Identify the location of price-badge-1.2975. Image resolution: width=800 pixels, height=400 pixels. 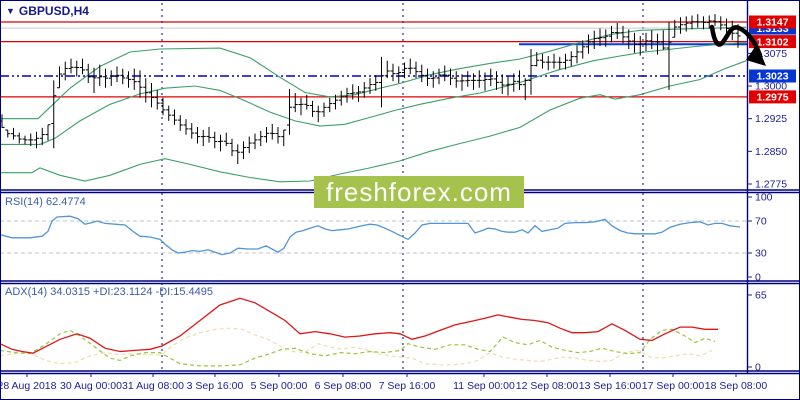
(772, 97).